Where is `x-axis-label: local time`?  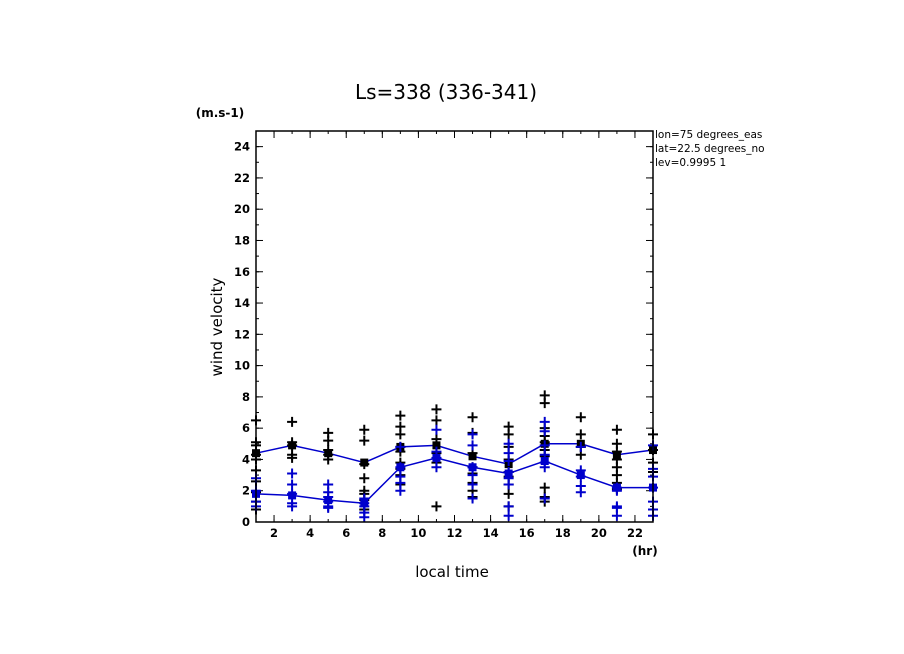
x-axis-label: local time is located at coordinates (452, 572).